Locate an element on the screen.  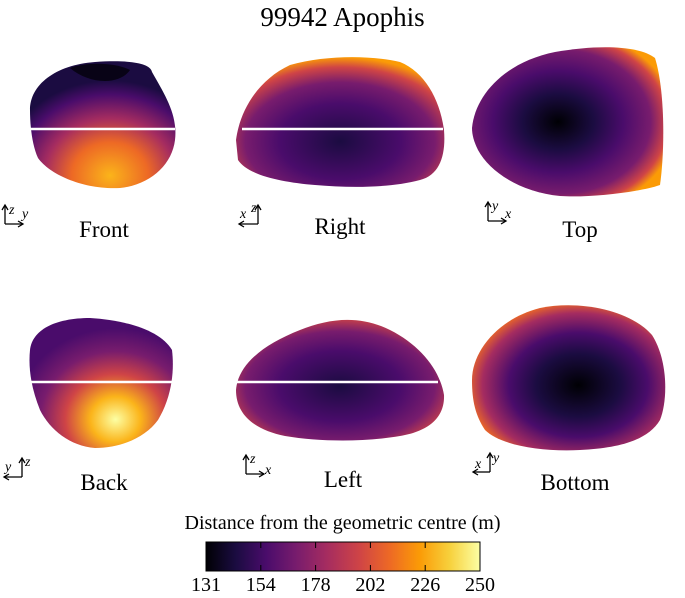
bottom-axis-icon is located at coordinates (482, 463).